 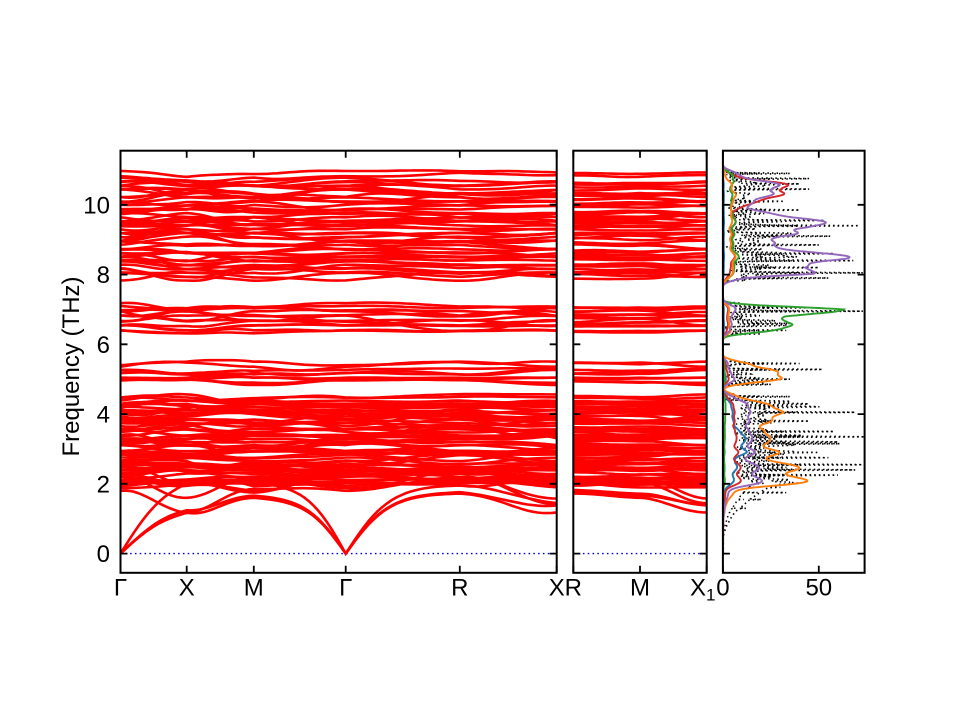 What do you see at coordinates (103, 275) in the screenshot?
I see `svg-text: 8` at bounding box center [103, 275].